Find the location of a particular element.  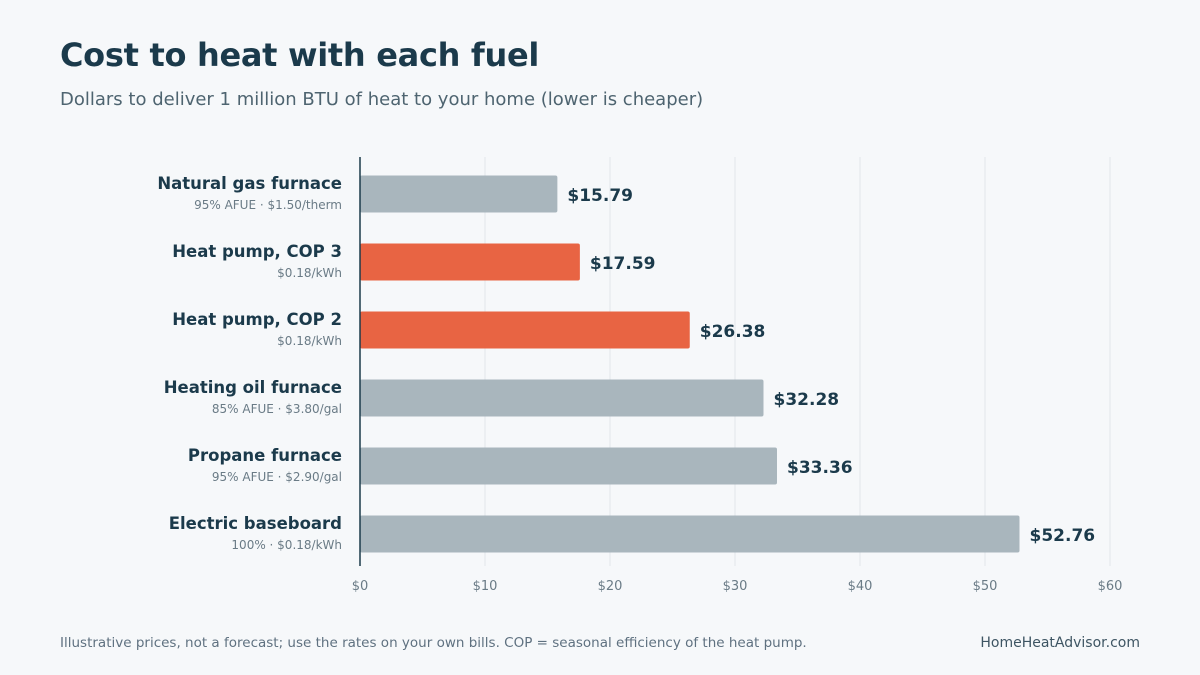

x-tick-label: $20 is located at coordinates (610, 586).